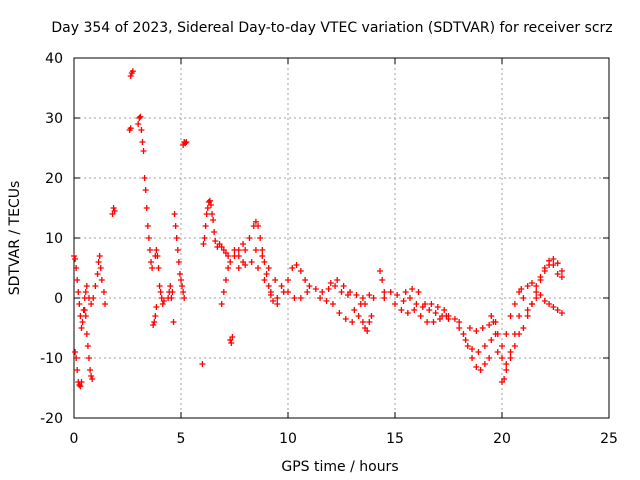 The height and width of the screenshot is (480, 640). Describe the element at coordinates (54, 239) in the screenshot. I see `y-tick-label: 10` at that location.